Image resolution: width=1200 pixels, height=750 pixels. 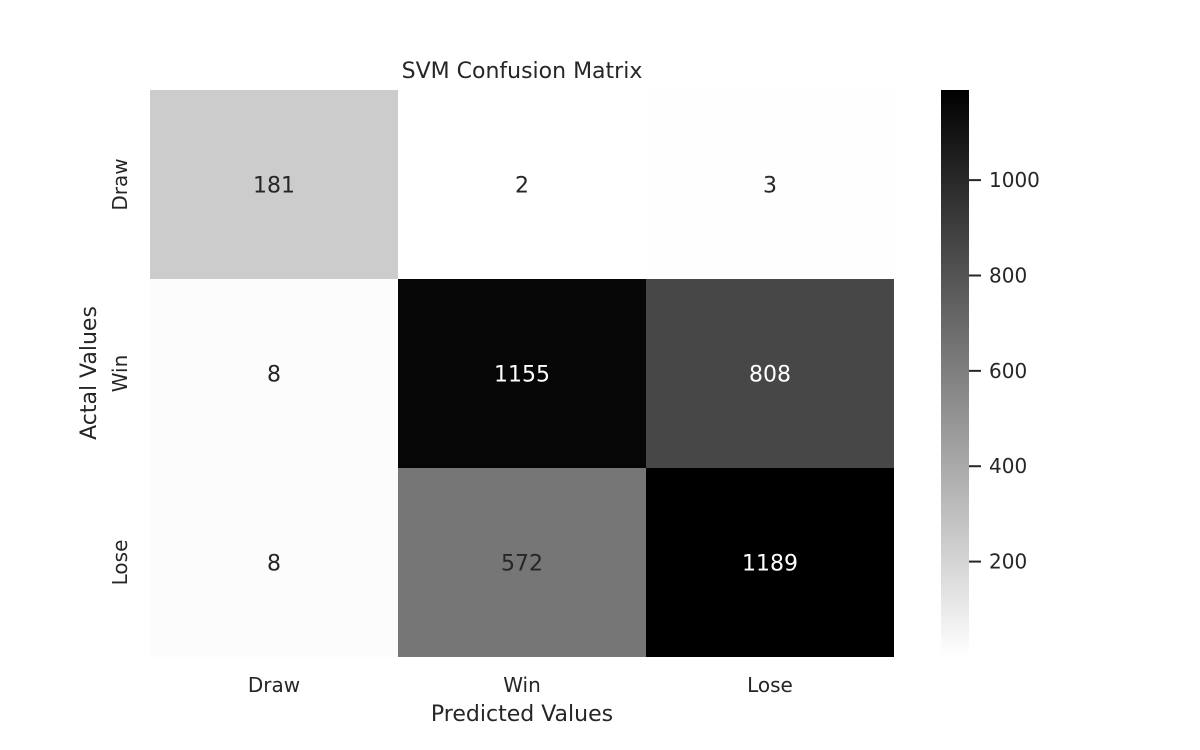 I want to click on colorbar-ticks: 200 400 600 800 1000, so click(x=1004, y=371).